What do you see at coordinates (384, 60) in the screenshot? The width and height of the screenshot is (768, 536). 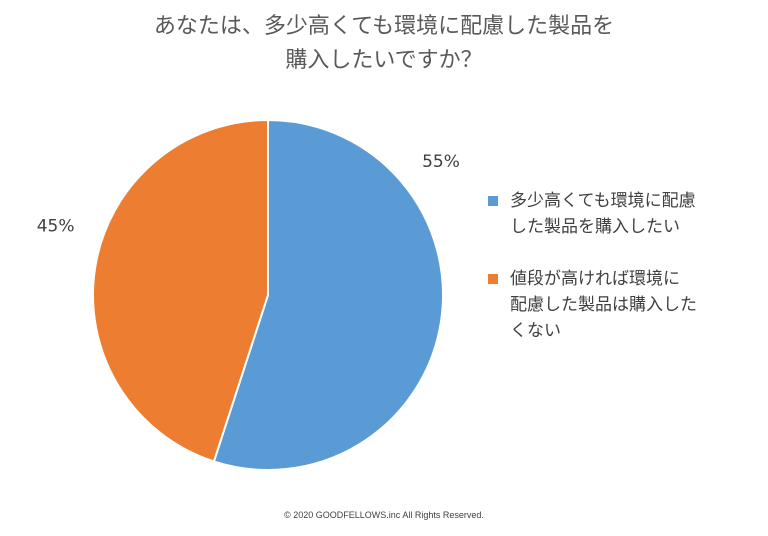 I see `chart-title-line-2: 購入したいですか？` at bounding box center [384, 60].